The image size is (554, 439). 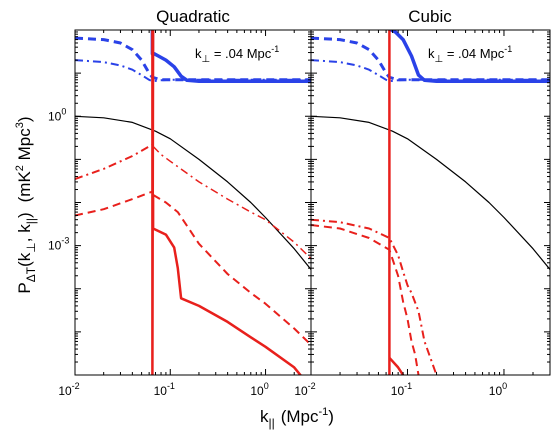 I want to click on y-tick-label: 10⁻³, so click(x=58, y=244).